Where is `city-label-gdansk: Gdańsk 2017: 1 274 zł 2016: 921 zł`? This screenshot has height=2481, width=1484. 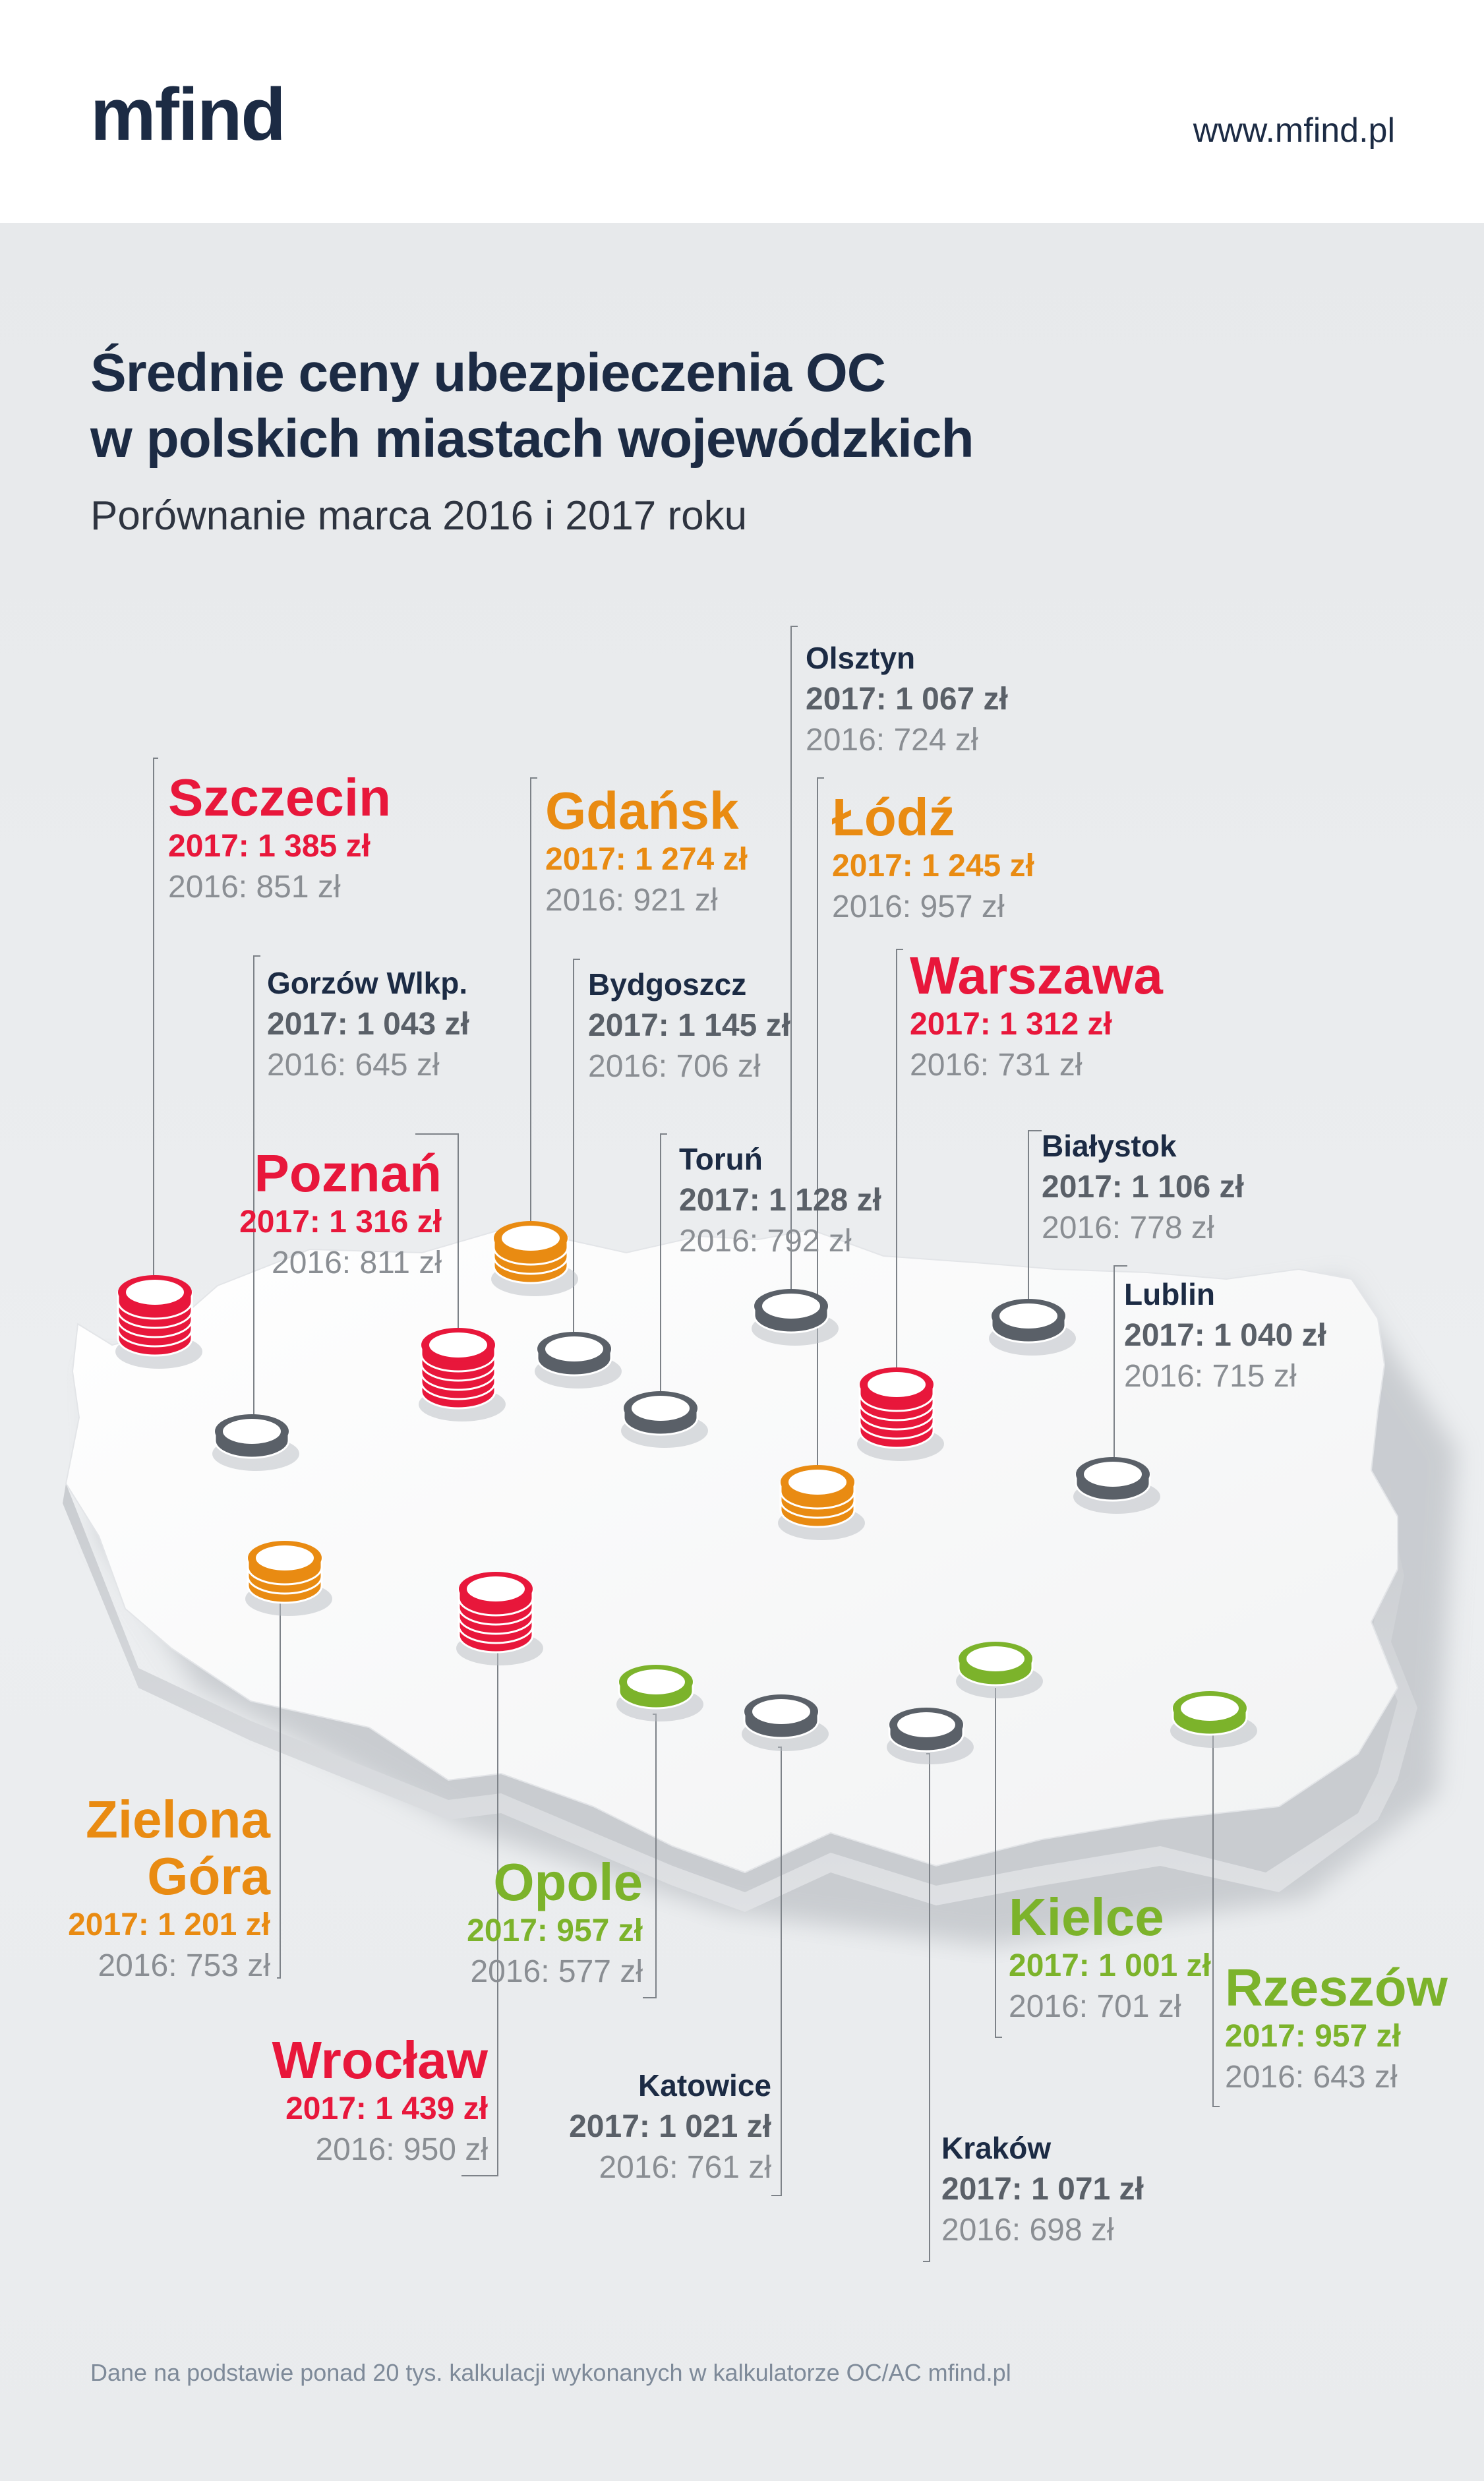 city-label-gdansk: Gdańsk 2017: 1 274 zł 2016: 921 zł is located at coordinates (646, 850).